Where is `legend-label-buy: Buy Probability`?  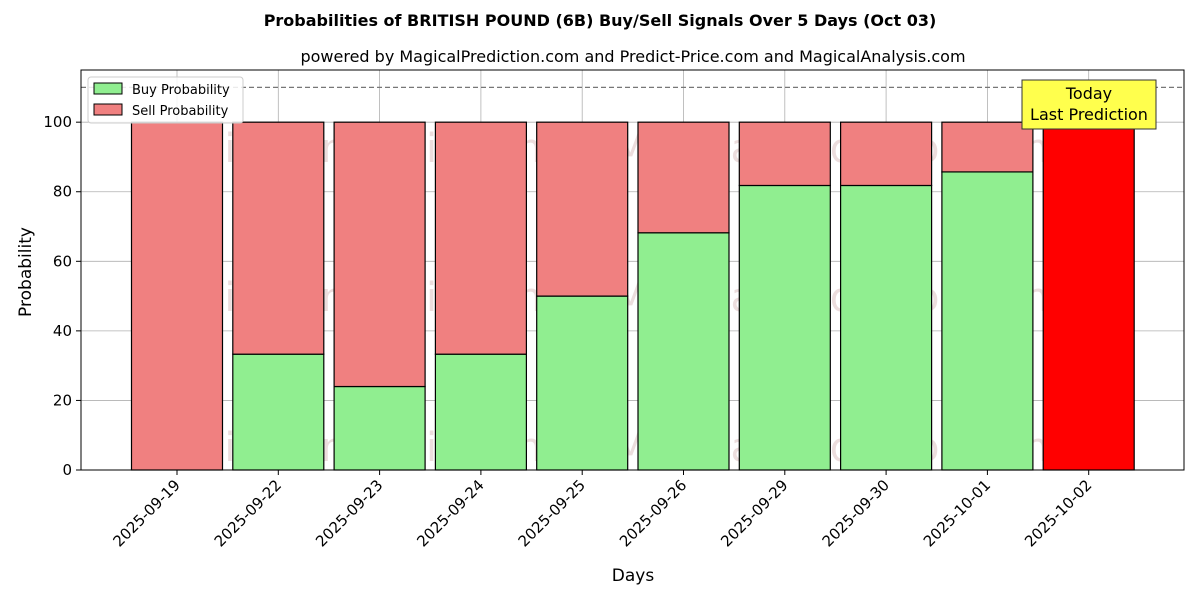
legend-label-buy: Buy Probability is located at coordinates (181, 90).